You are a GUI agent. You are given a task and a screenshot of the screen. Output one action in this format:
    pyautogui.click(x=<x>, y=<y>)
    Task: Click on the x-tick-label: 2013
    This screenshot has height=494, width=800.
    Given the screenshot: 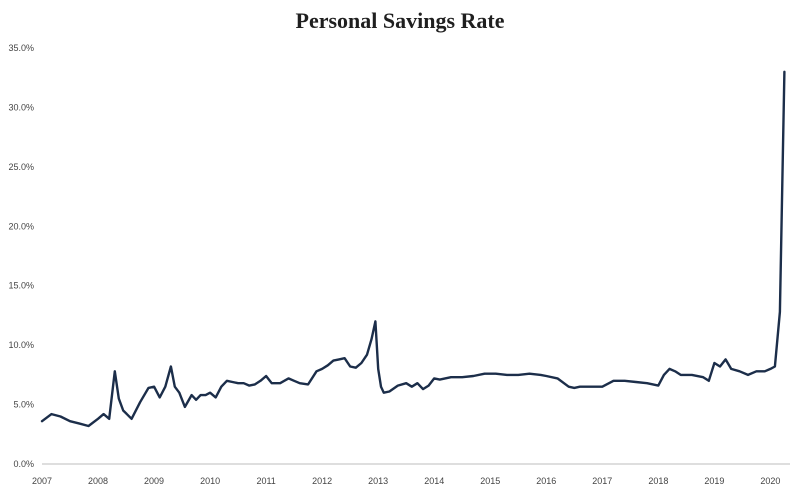 What is the action you would take?
    pyautogui.click(x=378, y=481)
    